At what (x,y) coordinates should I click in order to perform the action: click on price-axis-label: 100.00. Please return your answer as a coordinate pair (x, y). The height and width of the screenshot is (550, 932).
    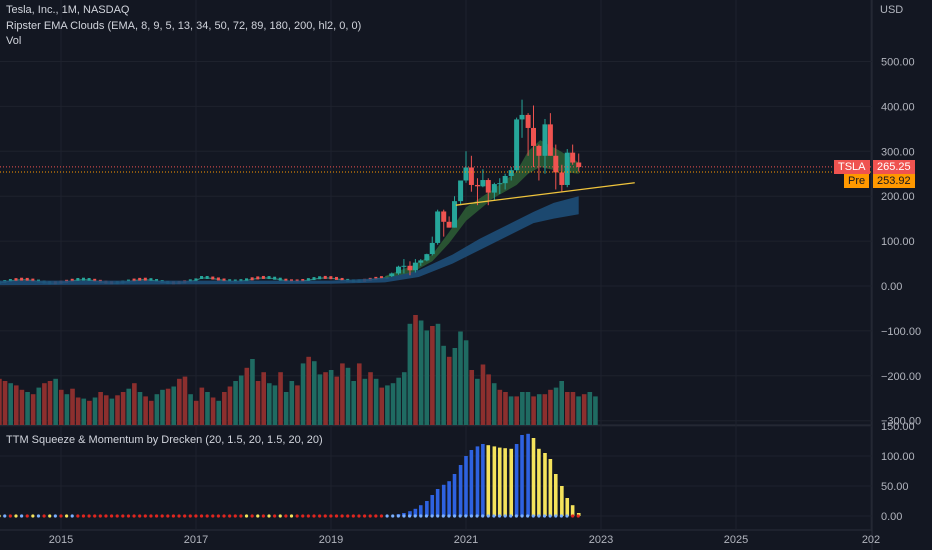
    Looking at the image, I should click on (898, 242).